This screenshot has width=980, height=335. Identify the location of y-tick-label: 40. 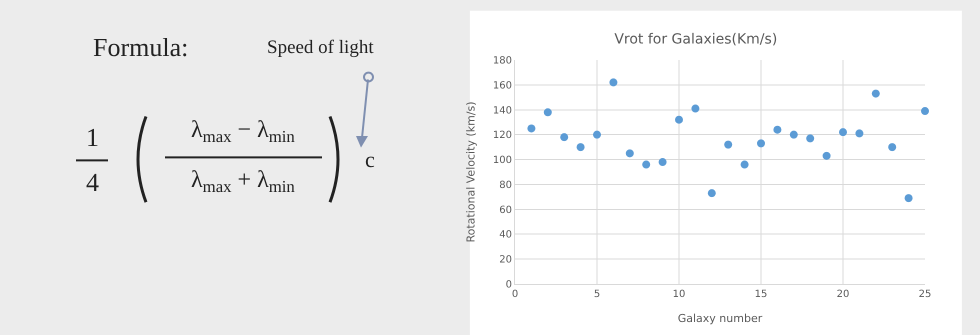
(505, 235).